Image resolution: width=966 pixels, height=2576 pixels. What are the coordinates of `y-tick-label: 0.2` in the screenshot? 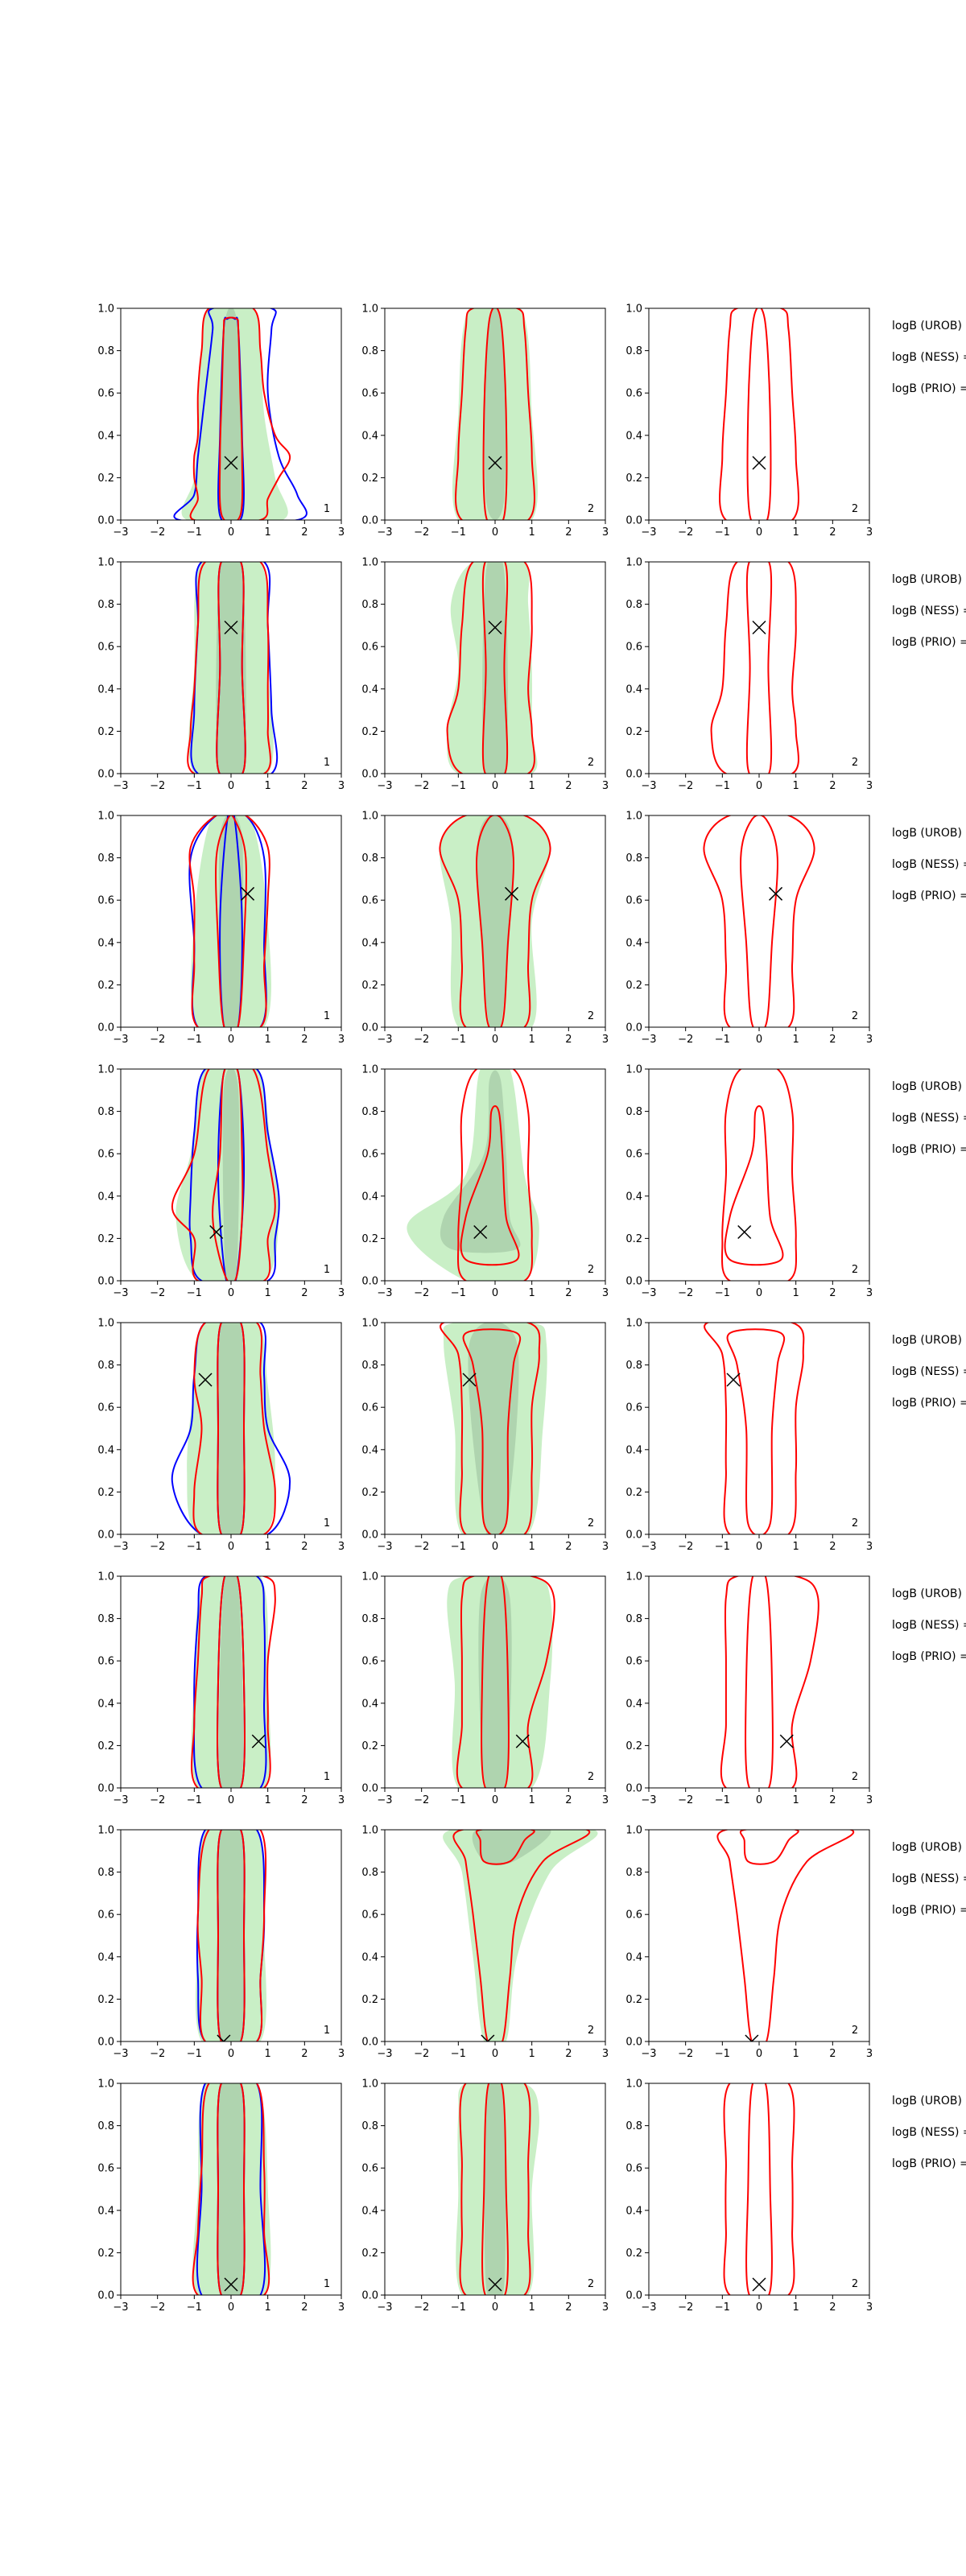 It's located at (106, 1746).